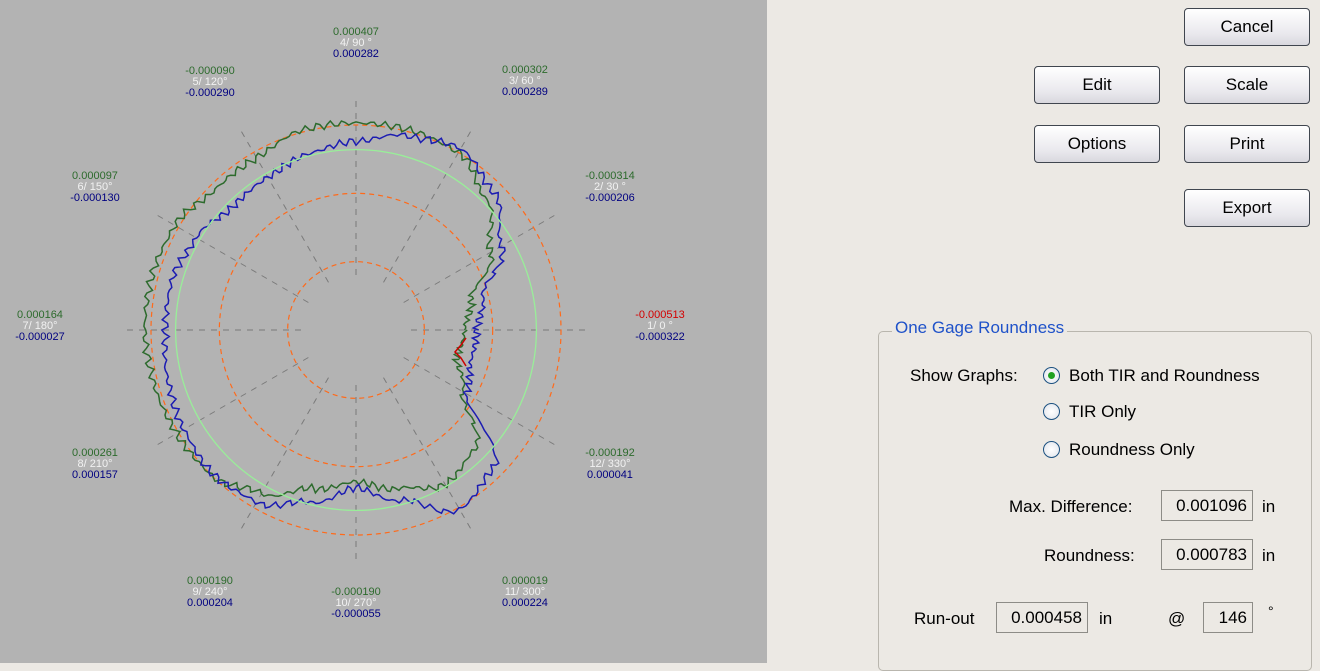  What do you see at coordinates (609, 464) in the screenshot?
I see `point-label-12-index: 12/ 330°` at bounding box center [609, 464].